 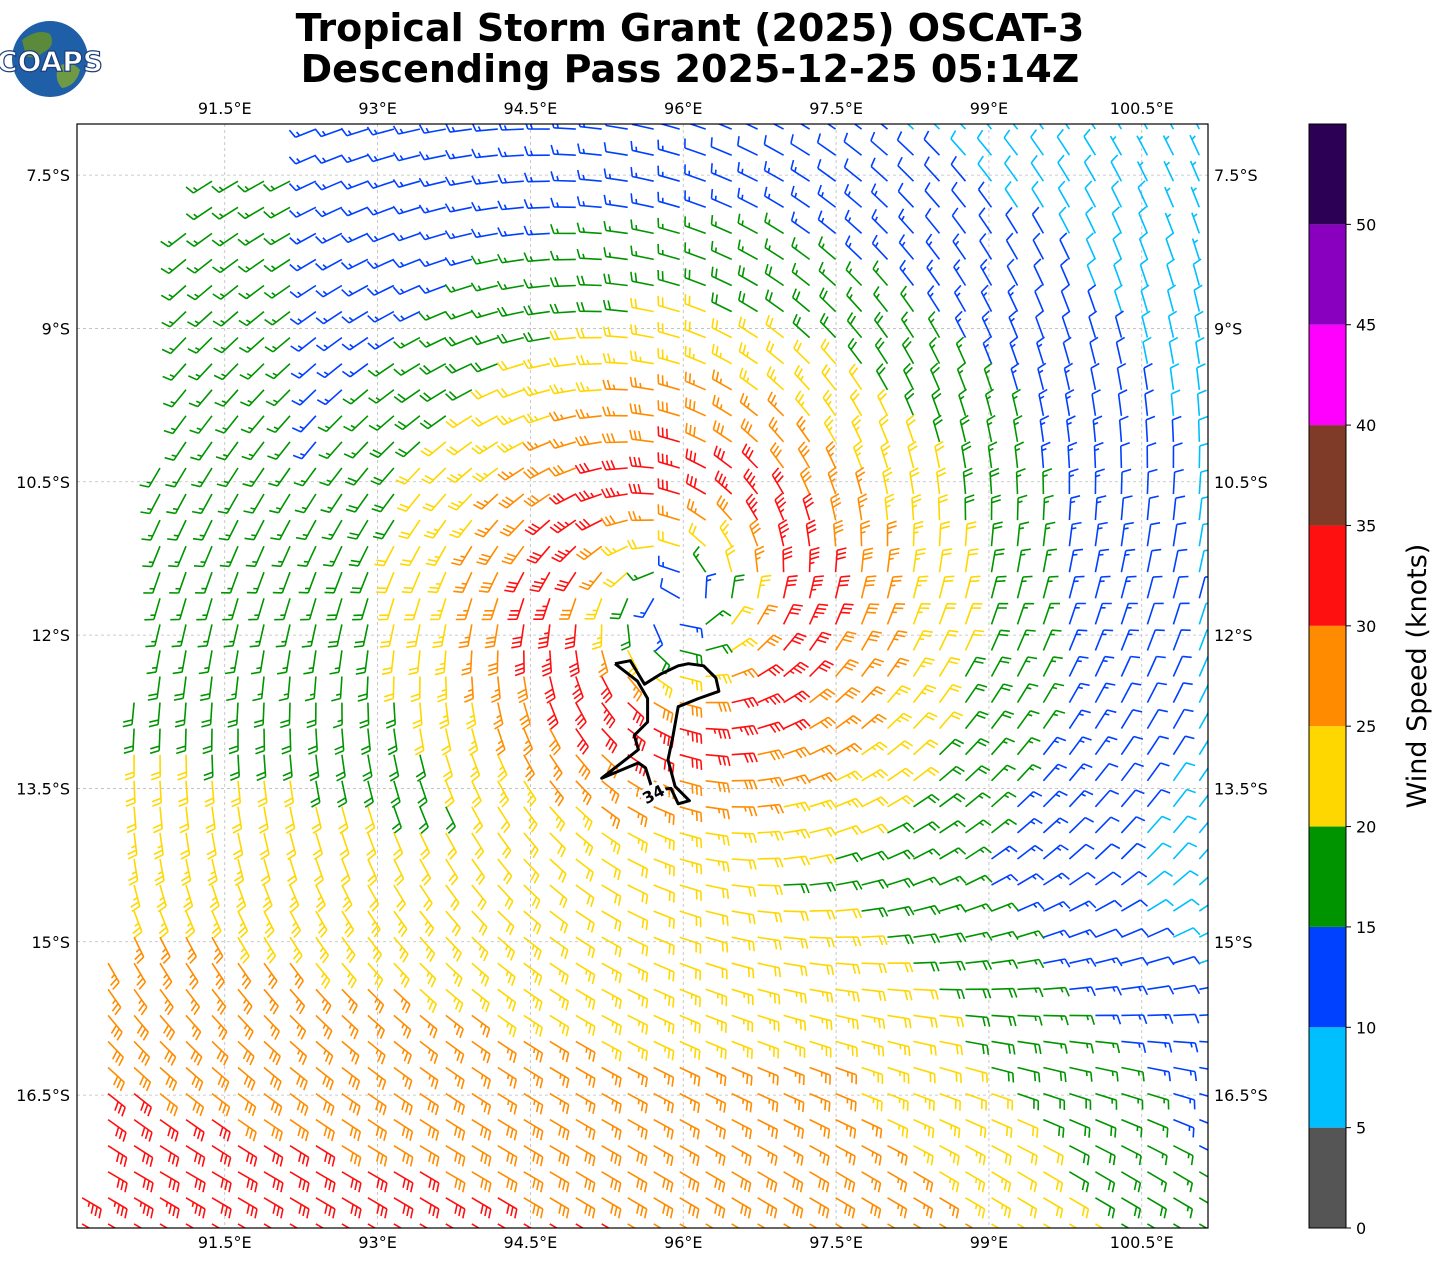 I want to click on colorbar-label: Wind Speed (knots), so click(x=1417, y=676).